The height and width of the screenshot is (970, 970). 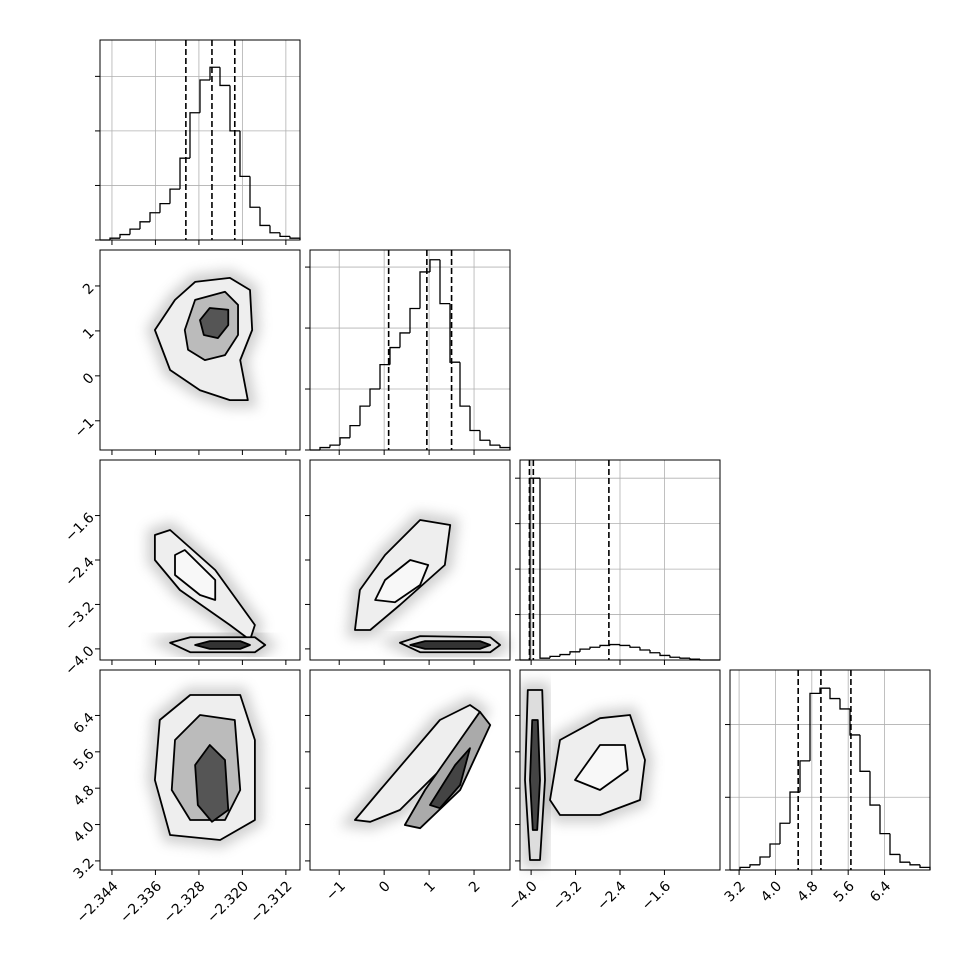 What do you see at coordinates (84, 832) in the screenshot?
I see `y-tick-label: 4.0` at bounding box center [84, 832].